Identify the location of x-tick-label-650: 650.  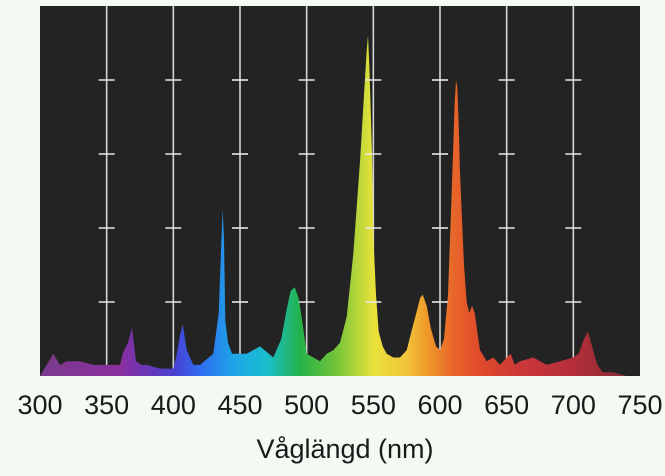
(506, 405).